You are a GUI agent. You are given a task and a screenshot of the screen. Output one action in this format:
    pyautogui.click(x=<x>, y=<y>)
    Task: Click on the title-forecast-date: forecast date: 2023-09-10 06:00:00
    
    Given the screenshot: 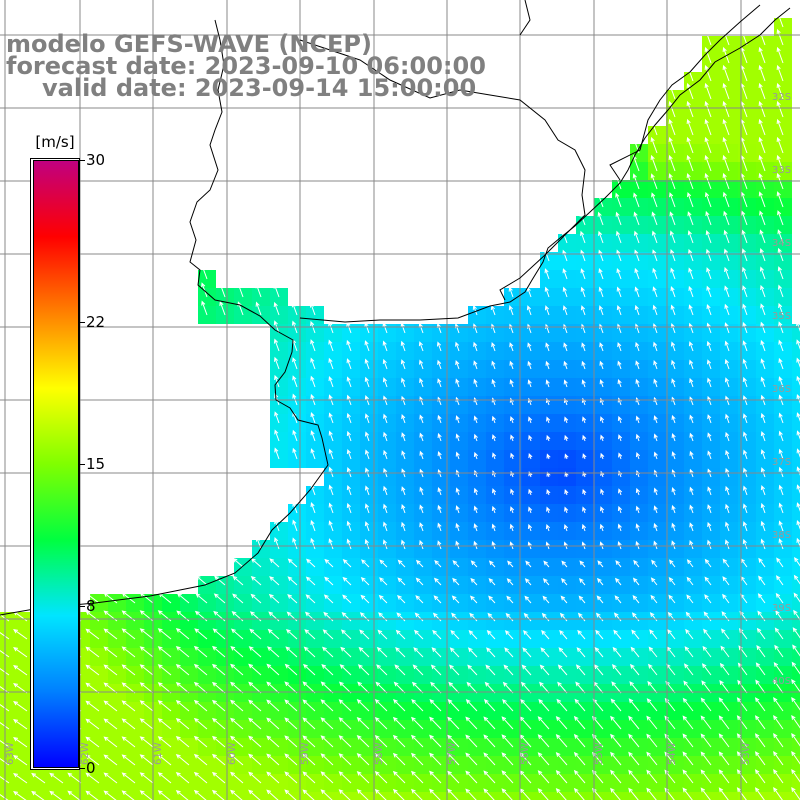 What is the action you would take?
    pyautogui.click(x=246, y=66)
    